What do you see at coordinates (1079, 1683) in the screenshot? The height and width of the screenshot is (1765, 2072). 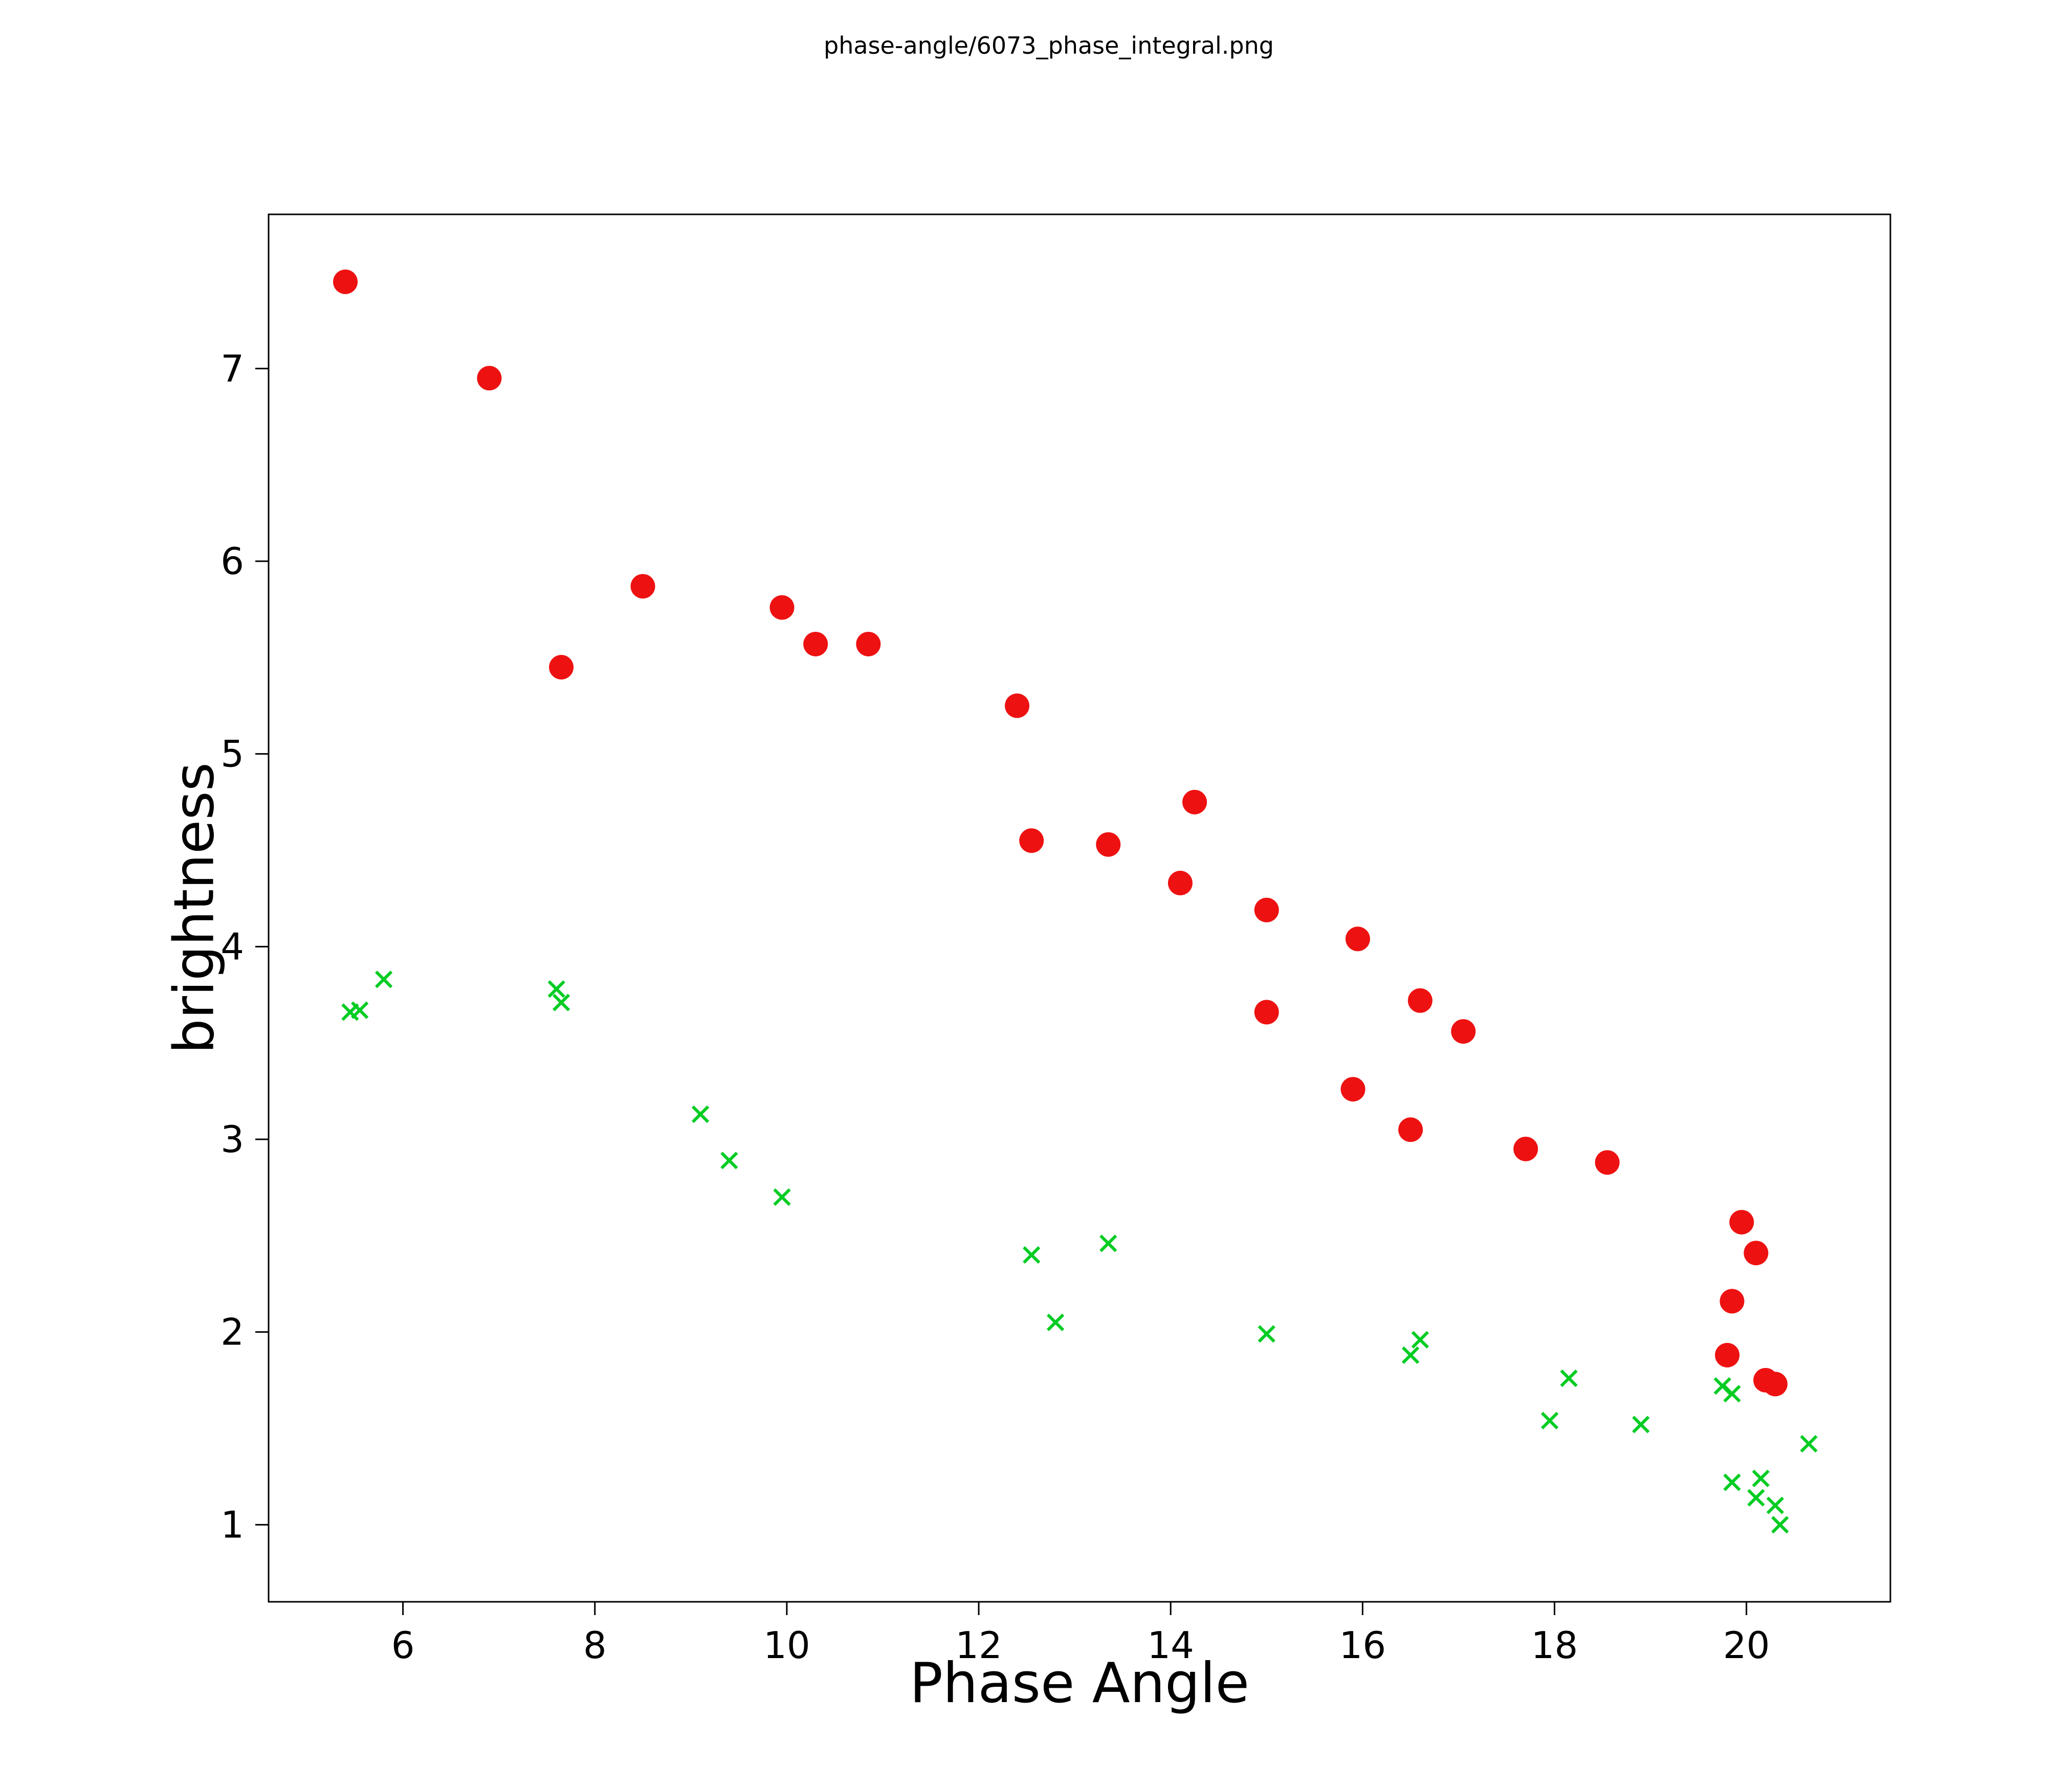 I see `x-axis-label: Phase Angle` at bounding box center [1079, 1683].